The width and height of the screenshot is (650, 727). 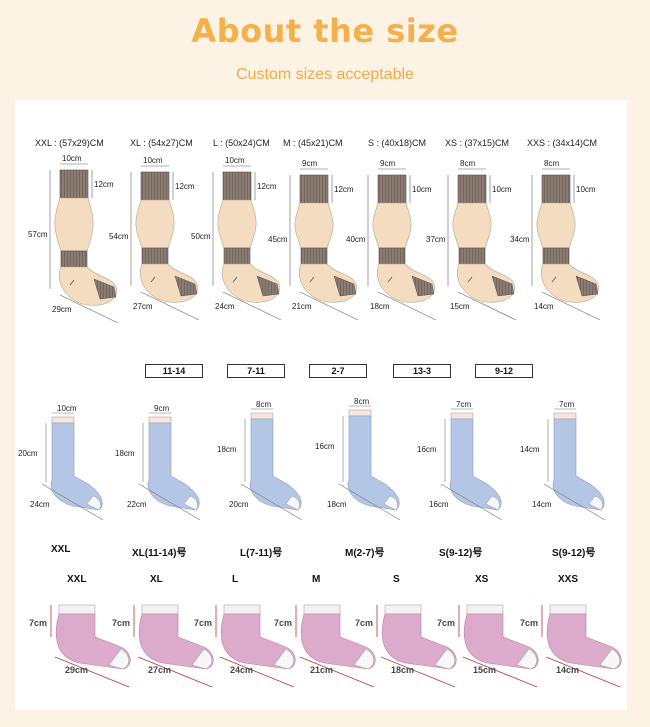 What do you see at coordinates (201, 236) in the screenshot?
I see `length-label: 50cm` at bounding box center [201, 236].